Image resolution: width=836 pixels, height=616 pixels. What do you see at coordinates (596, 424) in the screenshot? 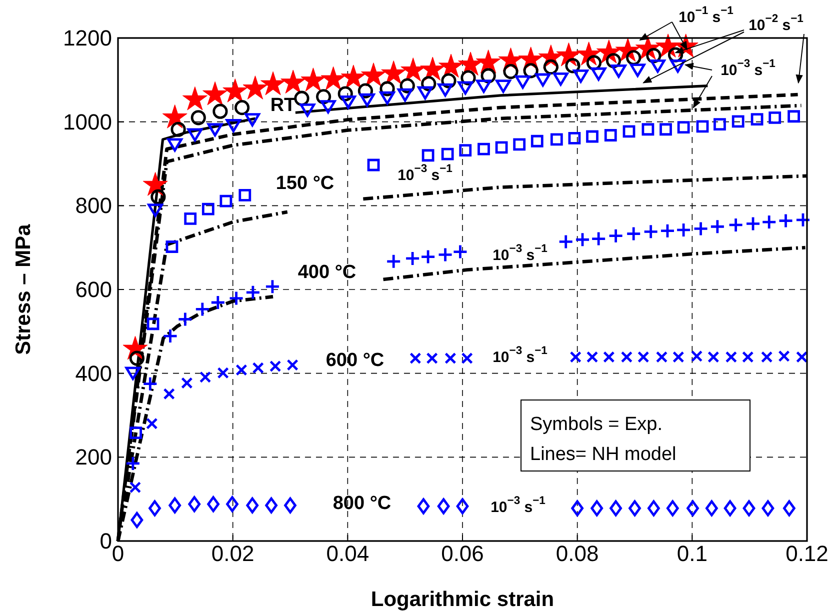
I see `annotation: Symbols = Exp.` at bounding box center [596, 424].